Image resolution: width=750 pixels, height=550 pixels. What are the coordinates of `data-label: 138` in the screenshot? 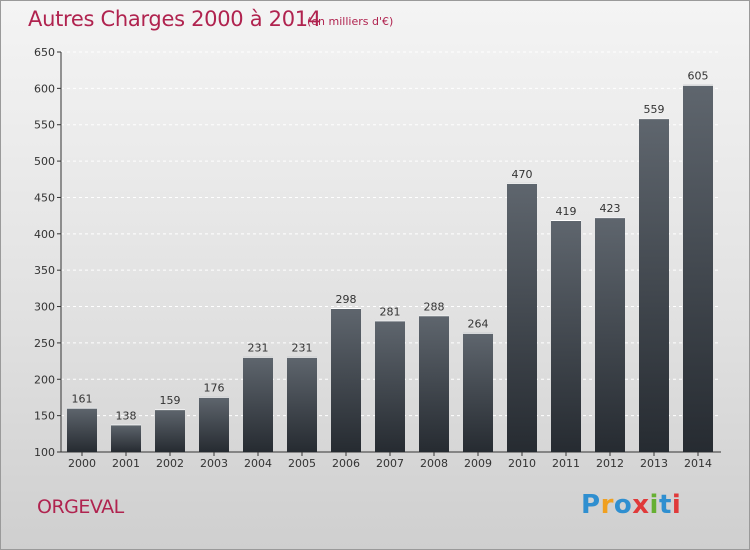 It's located at (126, 415).